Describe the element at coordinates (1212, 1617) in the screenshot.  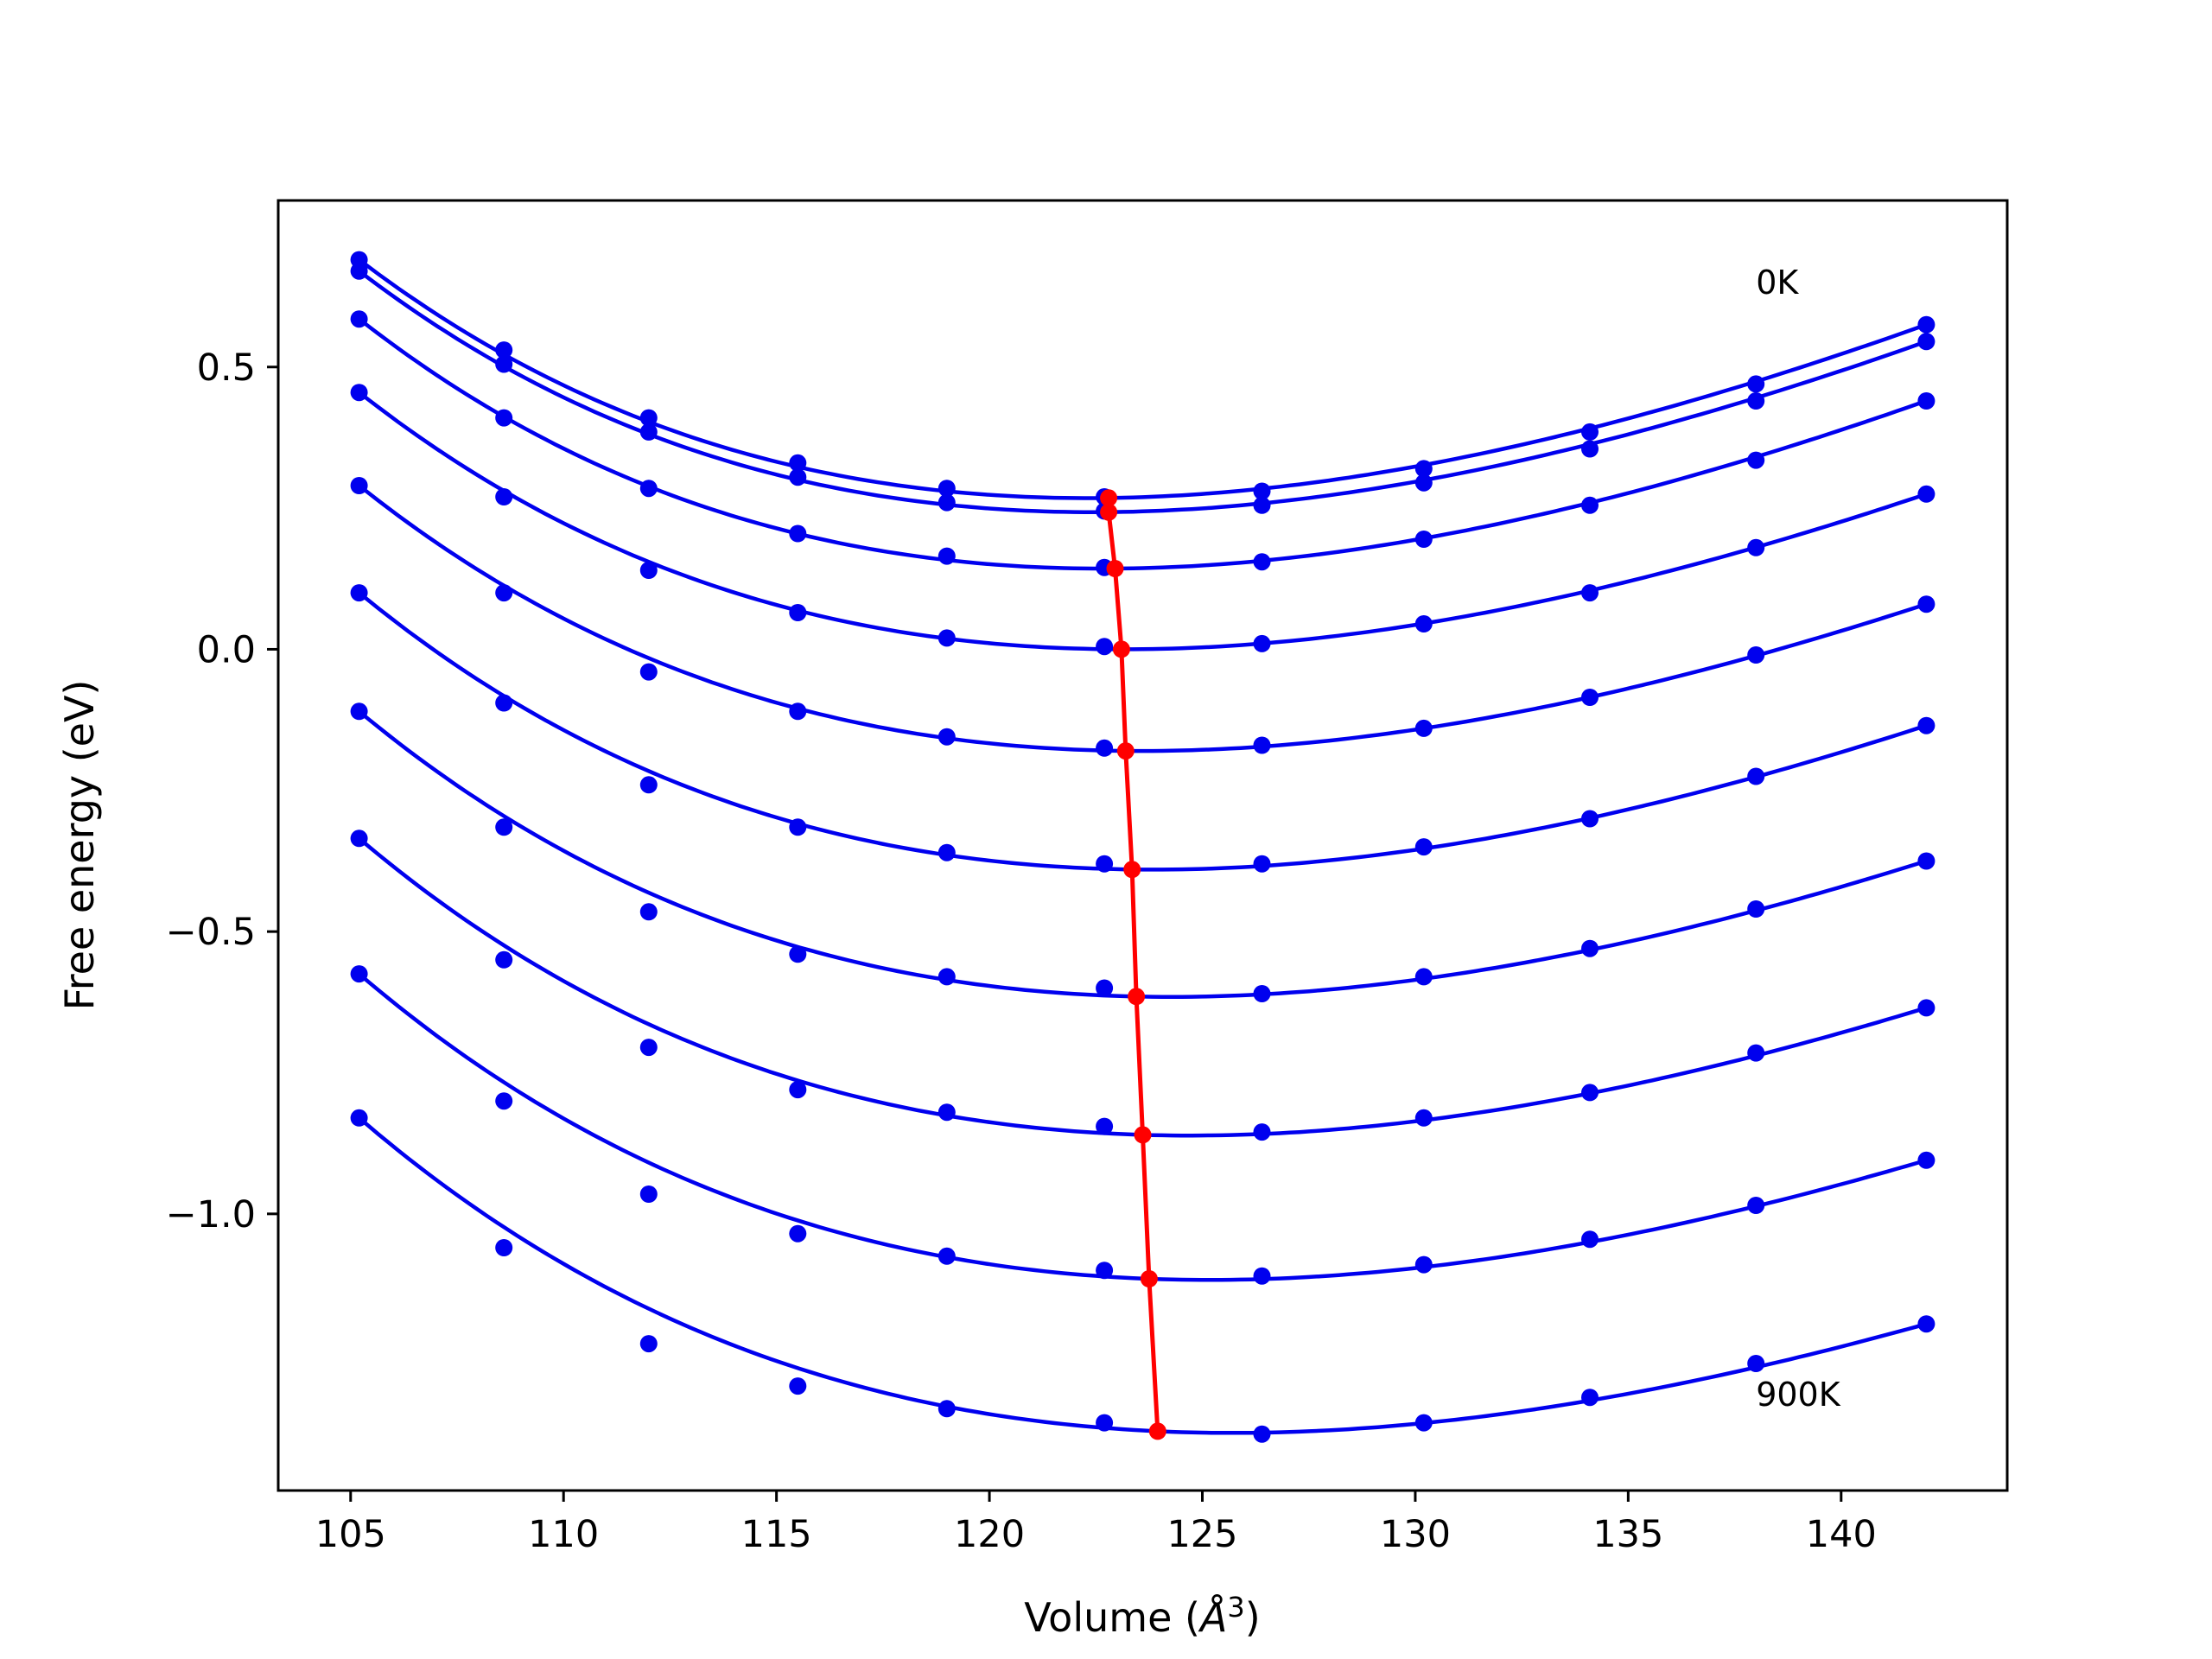
I see `x-axis-label-unit: Å` at that location.